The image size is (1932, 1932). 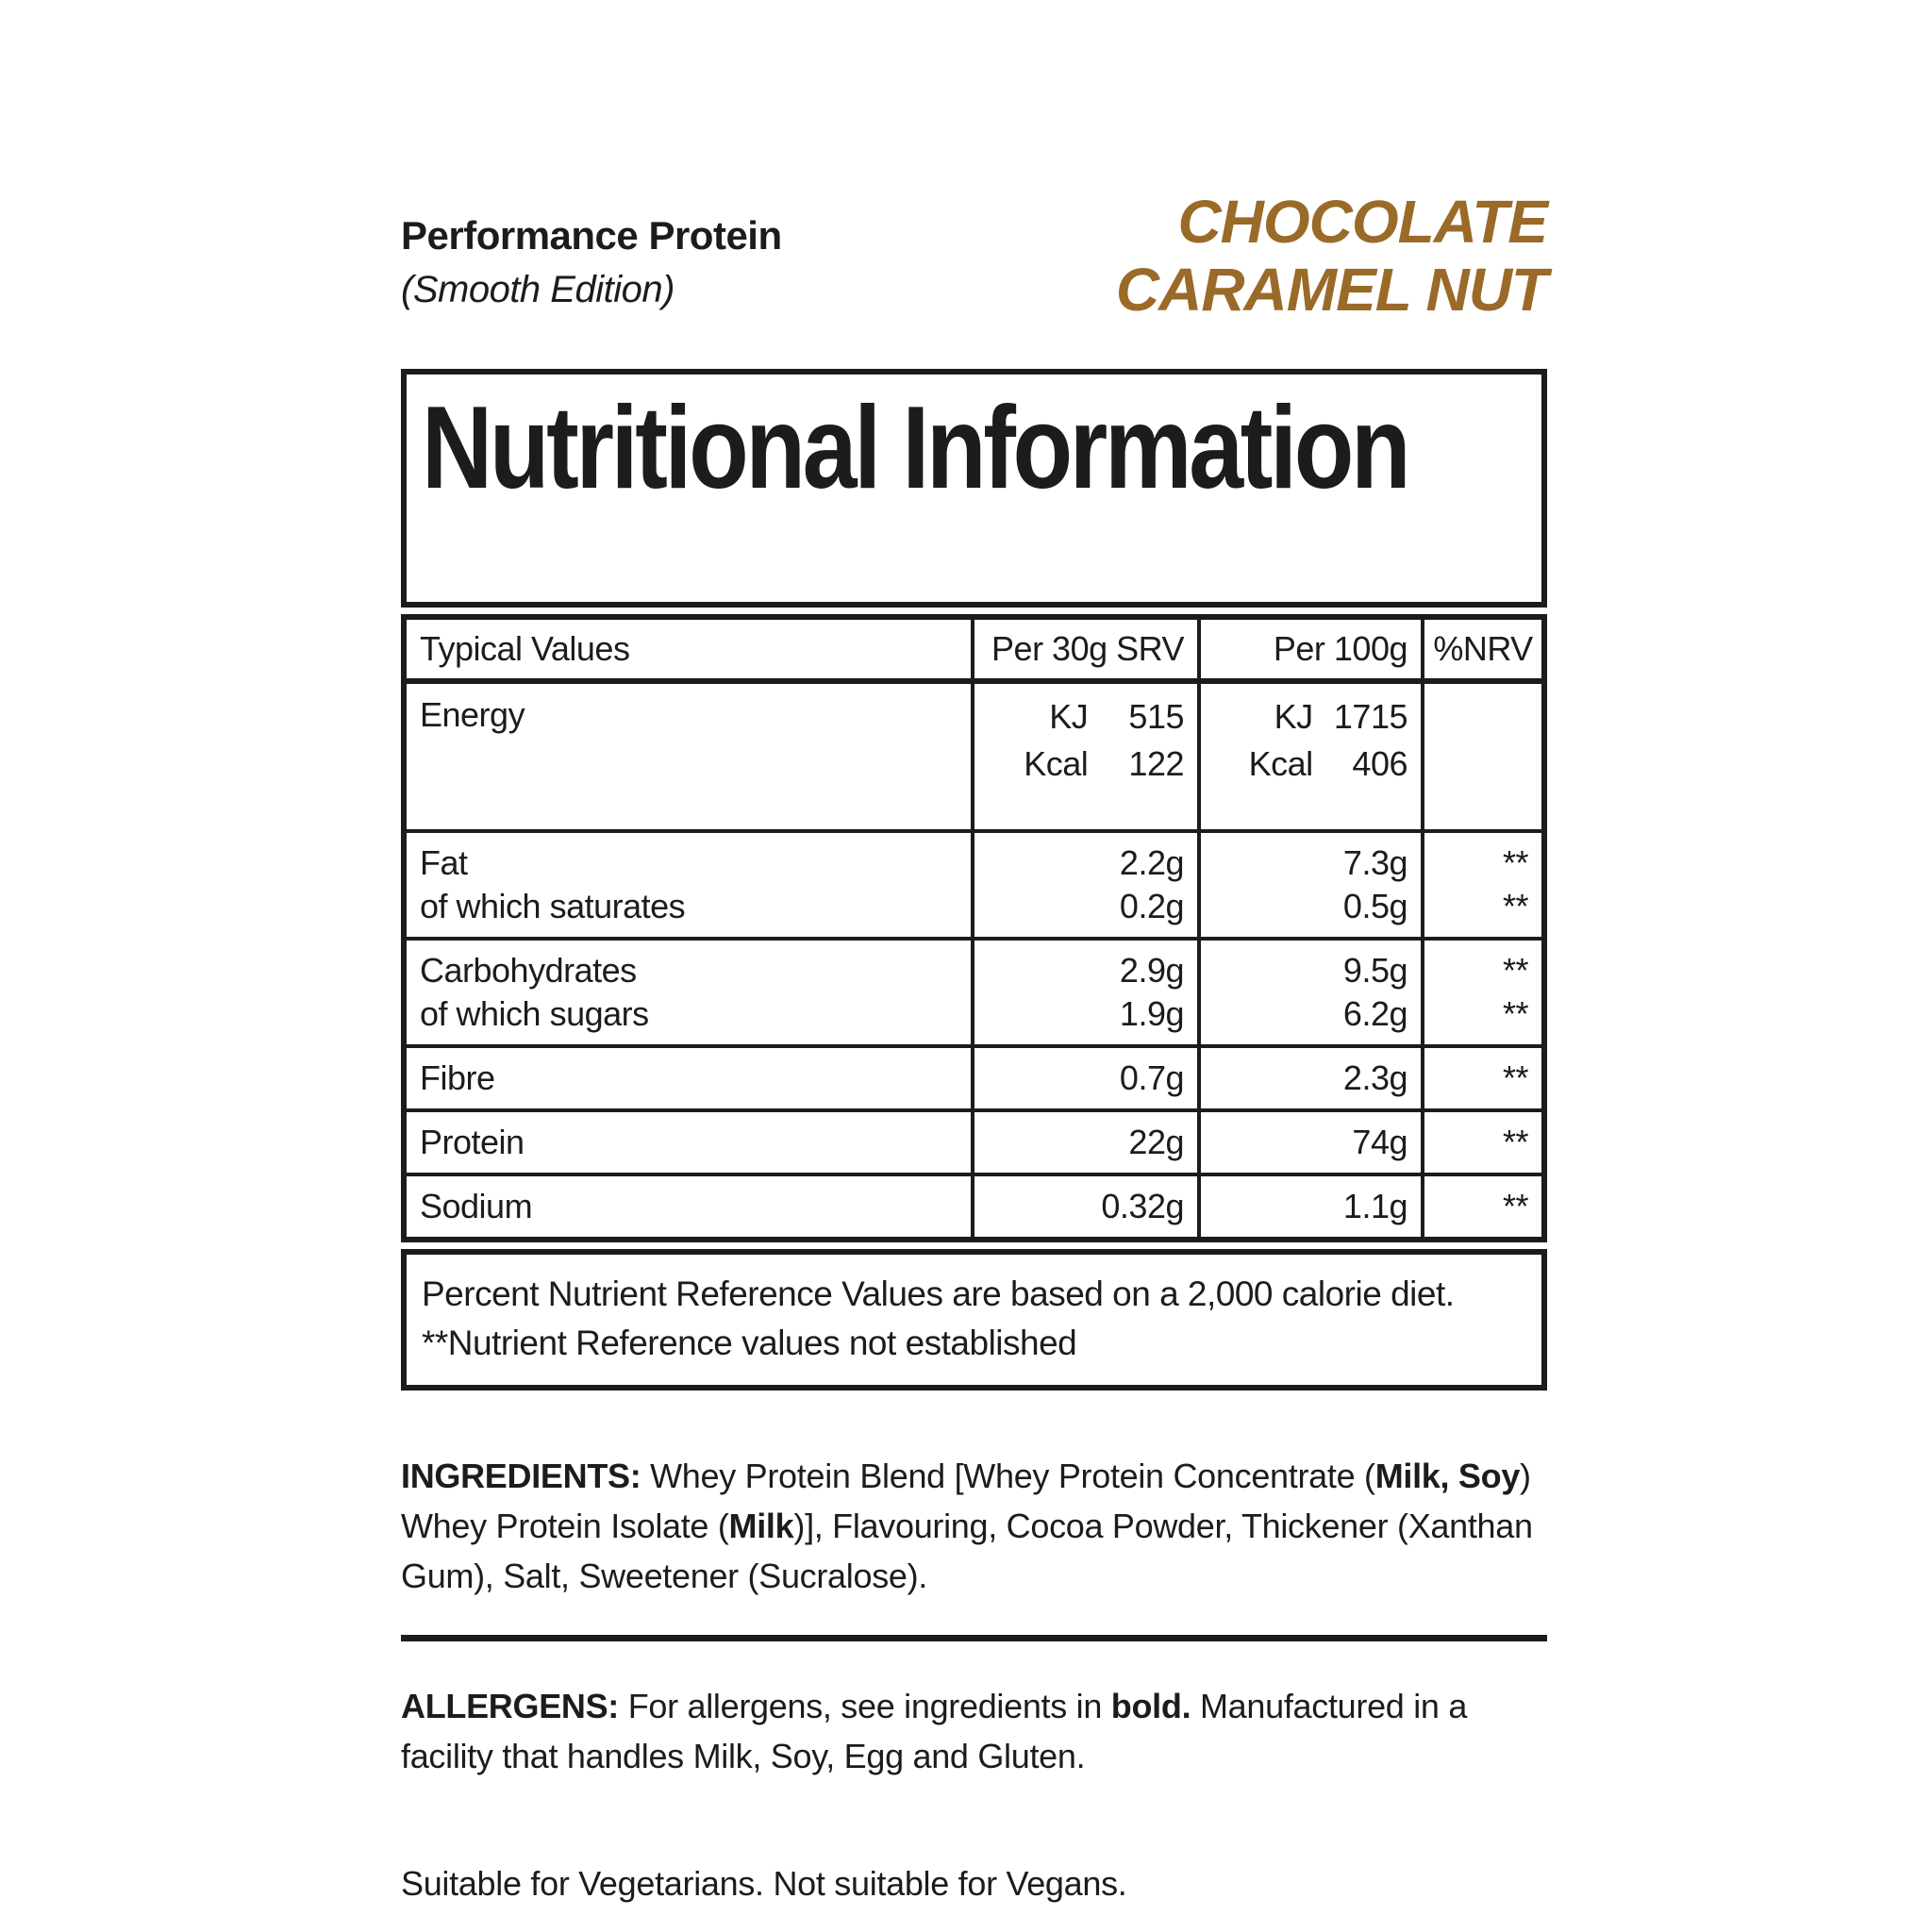 What do you see at coordinates (1515, 863) in the screenshot?
I see `fat-nrv: **` at bounding box center [1515, 863].